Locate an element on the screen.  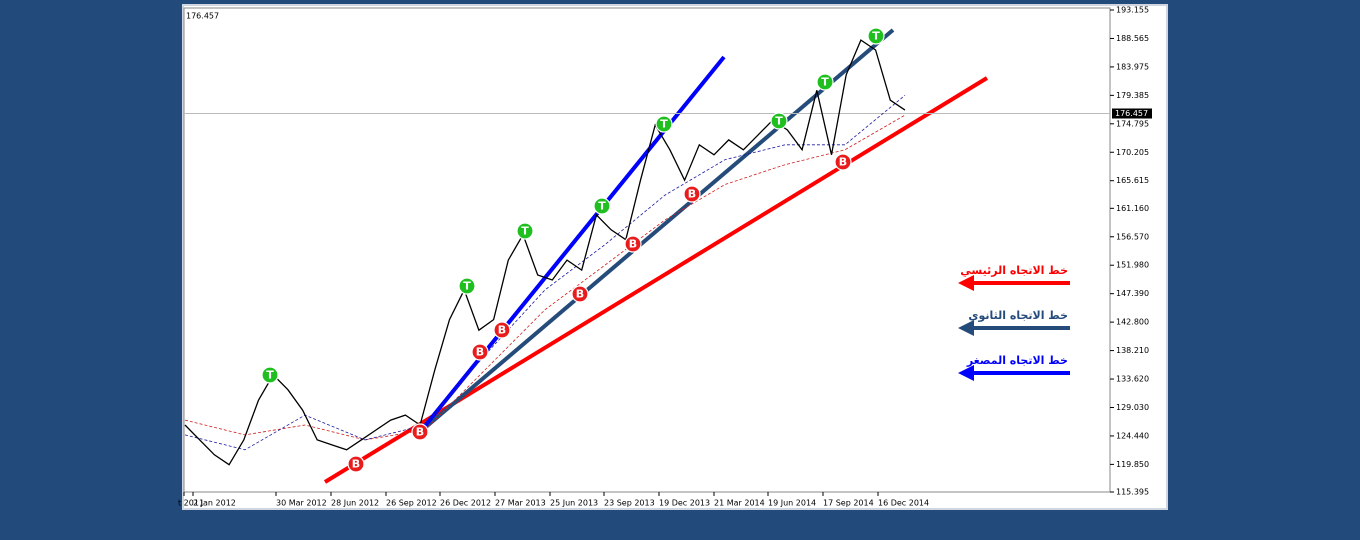
x-tick-label: 26 Sep 2012 is located at coordinates (411, 503).